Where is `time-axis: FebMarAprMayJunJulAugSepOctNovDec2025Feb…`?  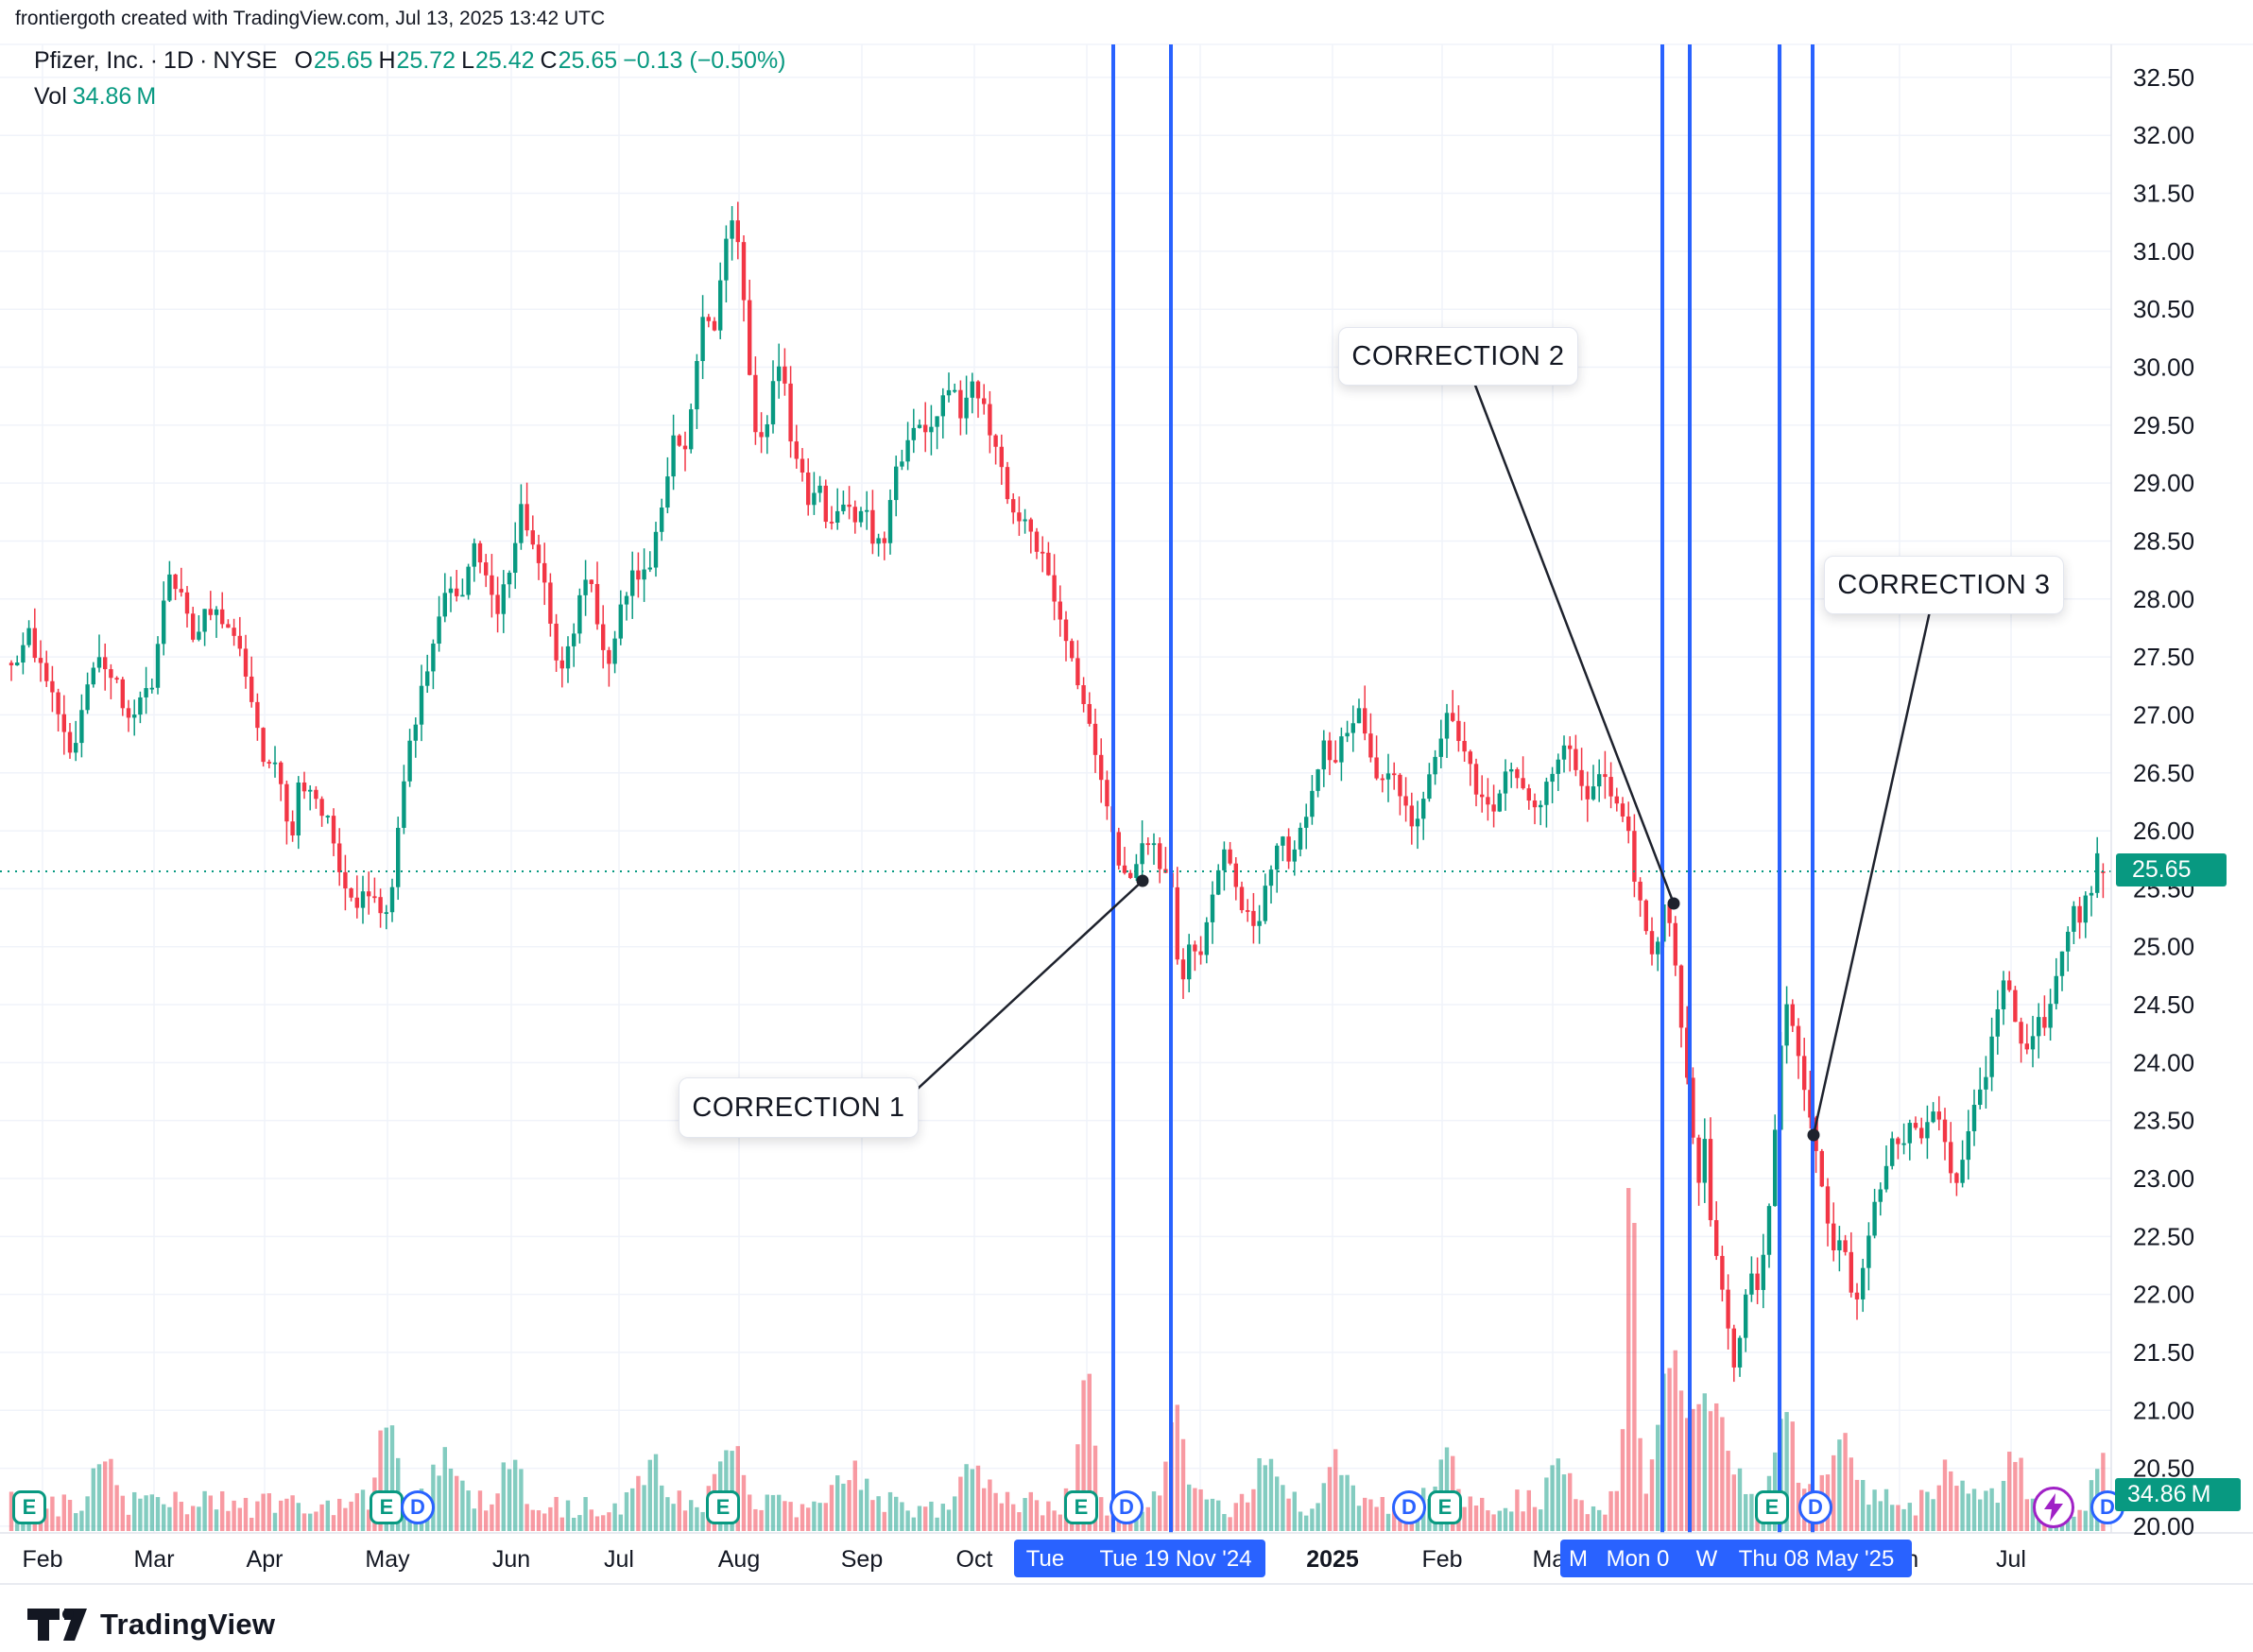 time-axis: FebMarAprMayJunJulAugSepOctNovDec2025Feb… is located at coordinates (1024, 1558).